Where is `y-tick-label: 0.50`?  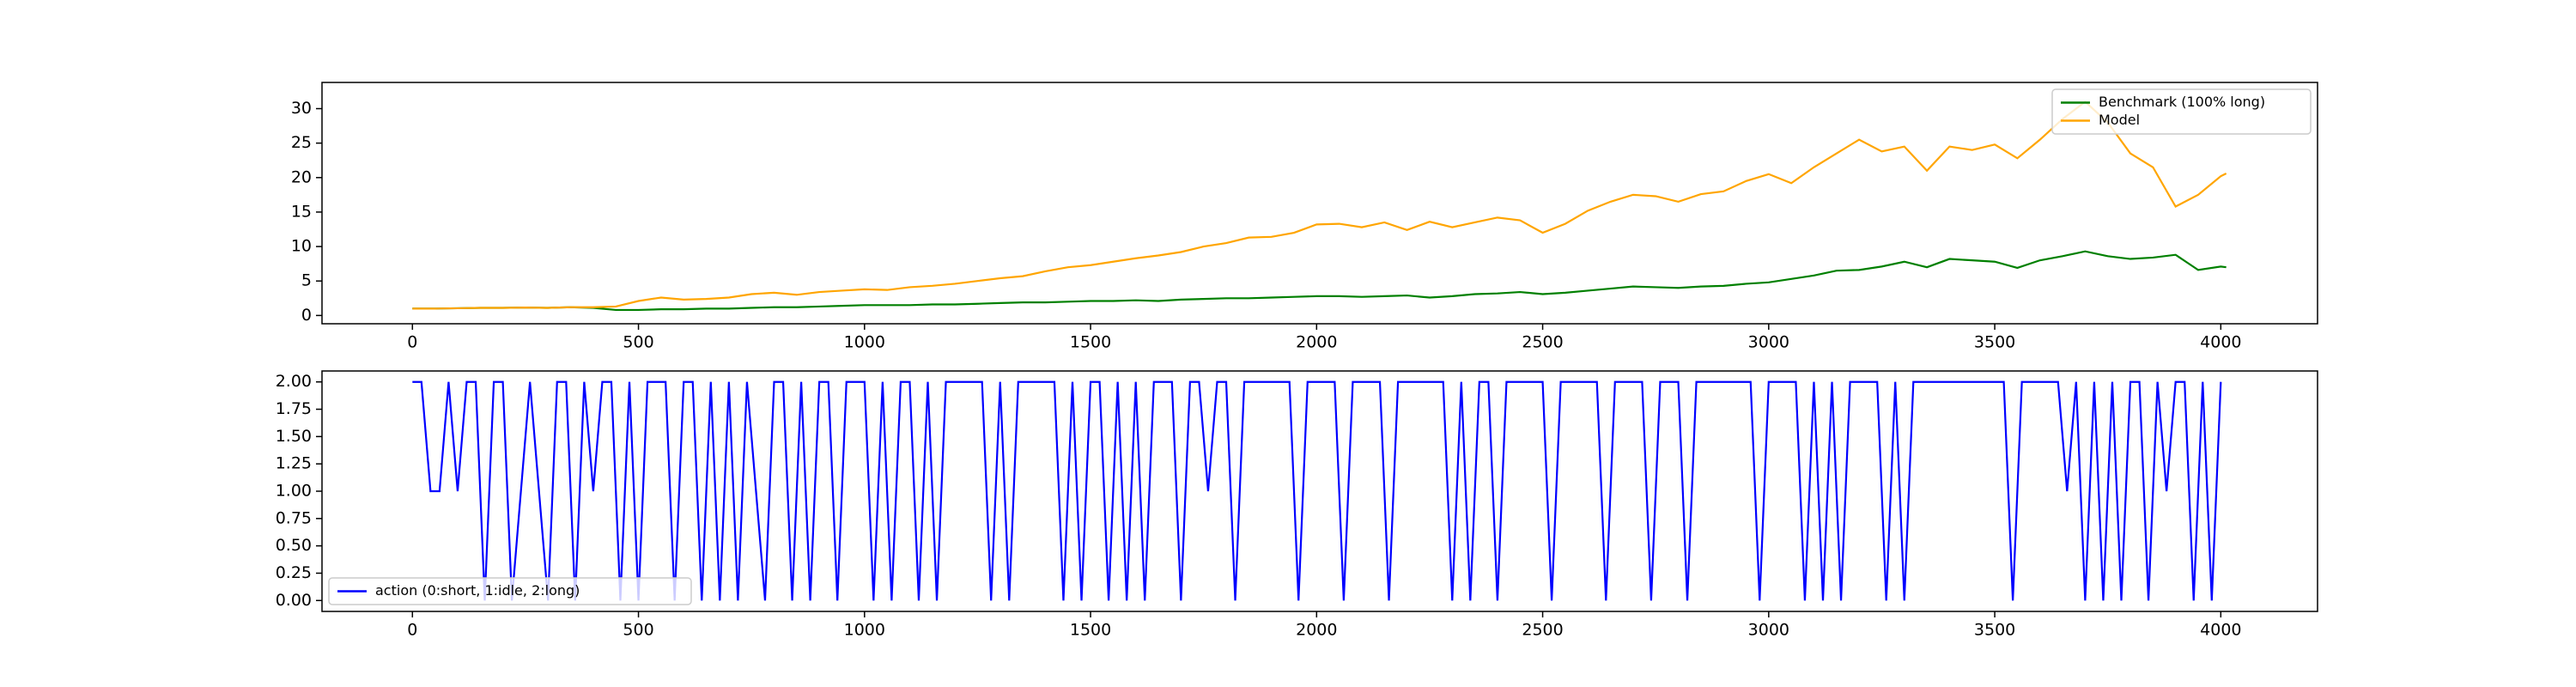
y-tick-label: 0.50 is located at coordinates (294, 545).